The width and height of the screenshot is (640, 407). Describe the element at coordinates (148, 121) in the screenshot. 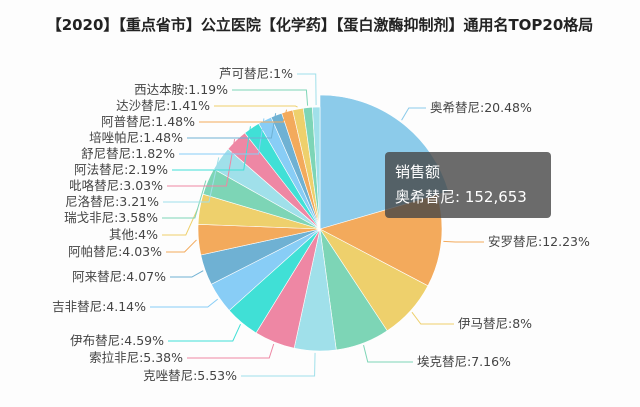

I see `slice-label: 阿普替尼:1.48%` at that location.